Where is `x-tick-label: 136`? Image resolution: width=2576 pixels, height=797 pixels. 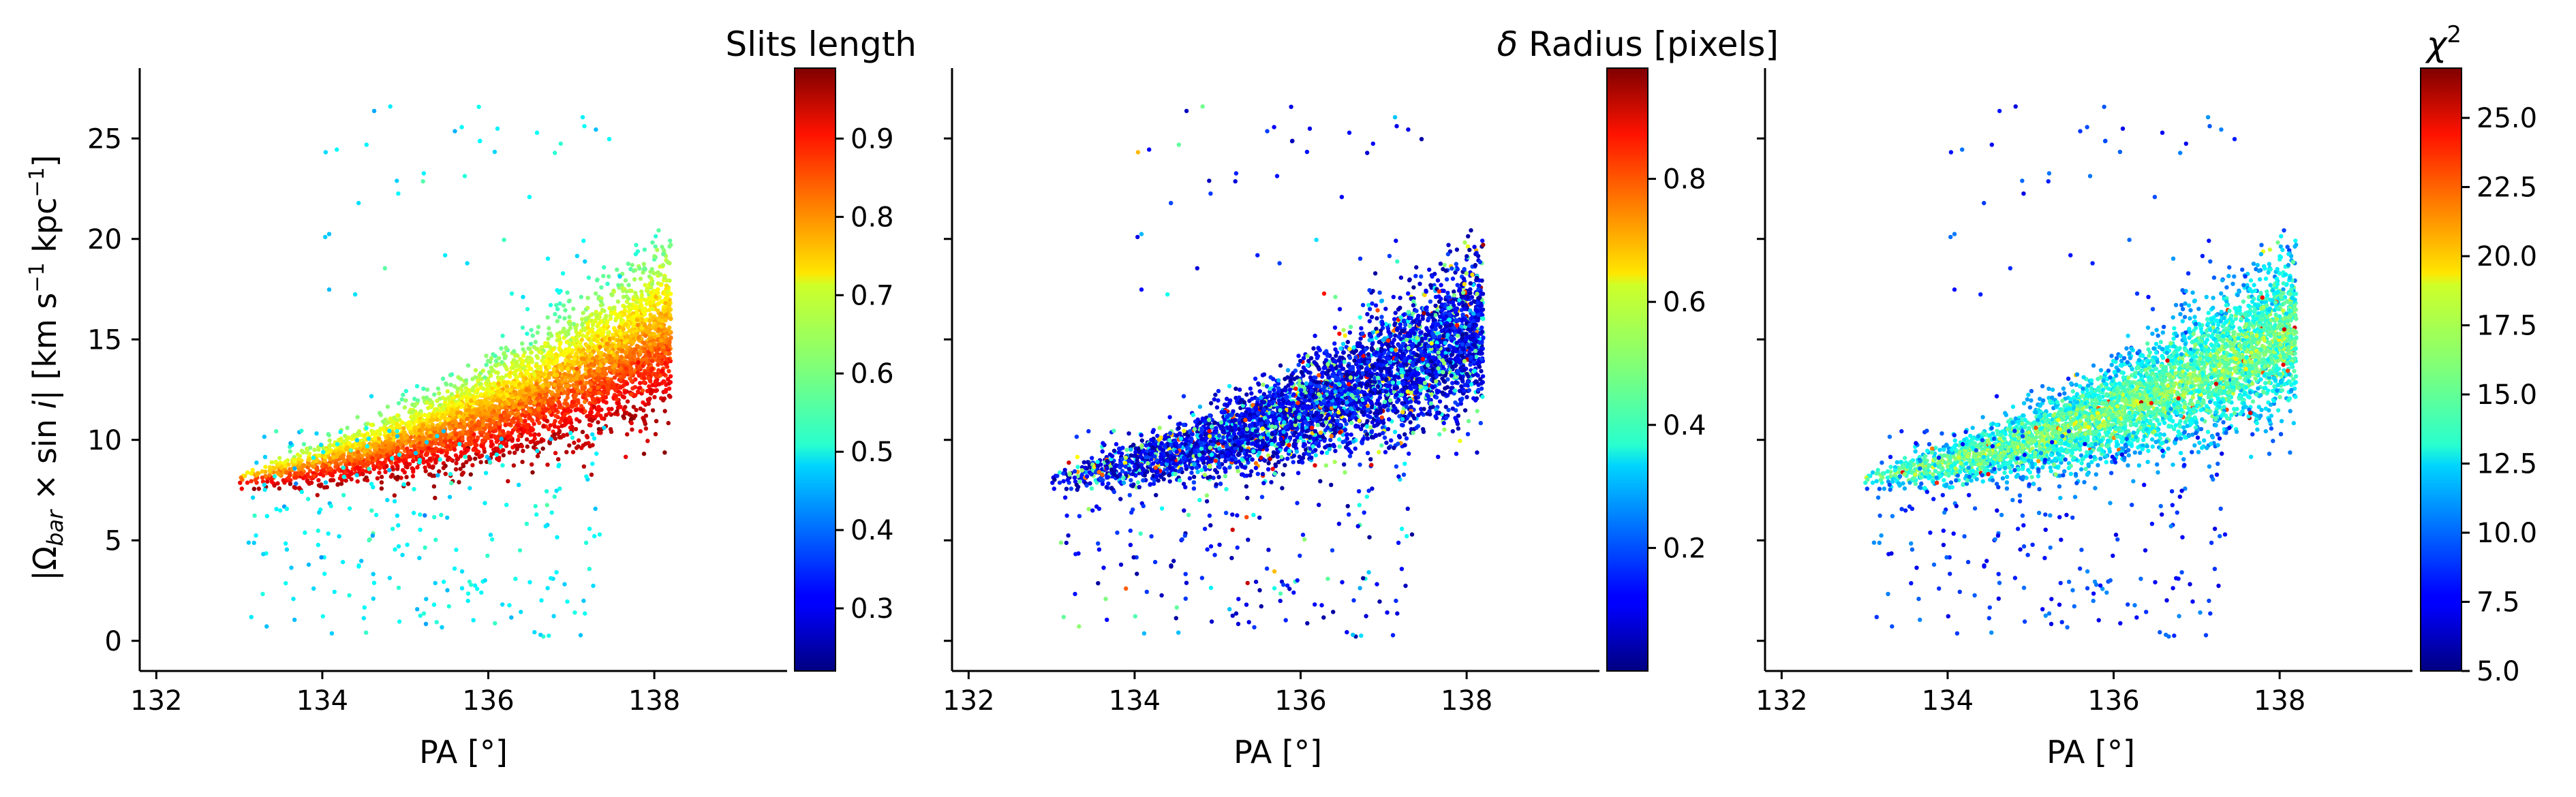
x-tick-label: 136 is located at coordinates (488, 701).